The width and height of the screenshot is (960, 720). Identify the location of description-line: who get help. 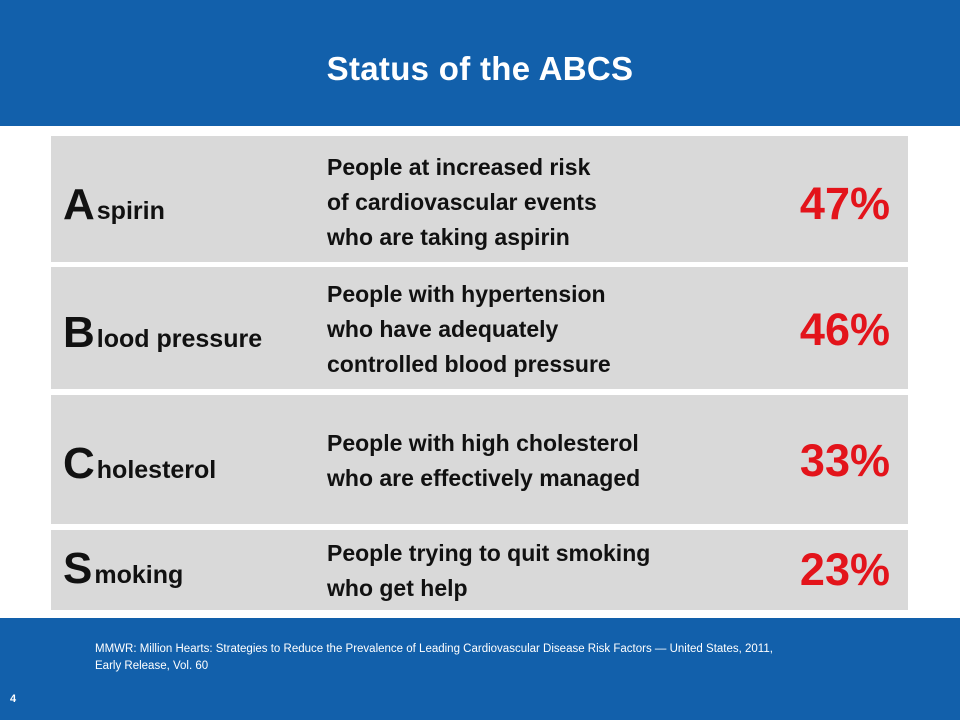
(397, 588).